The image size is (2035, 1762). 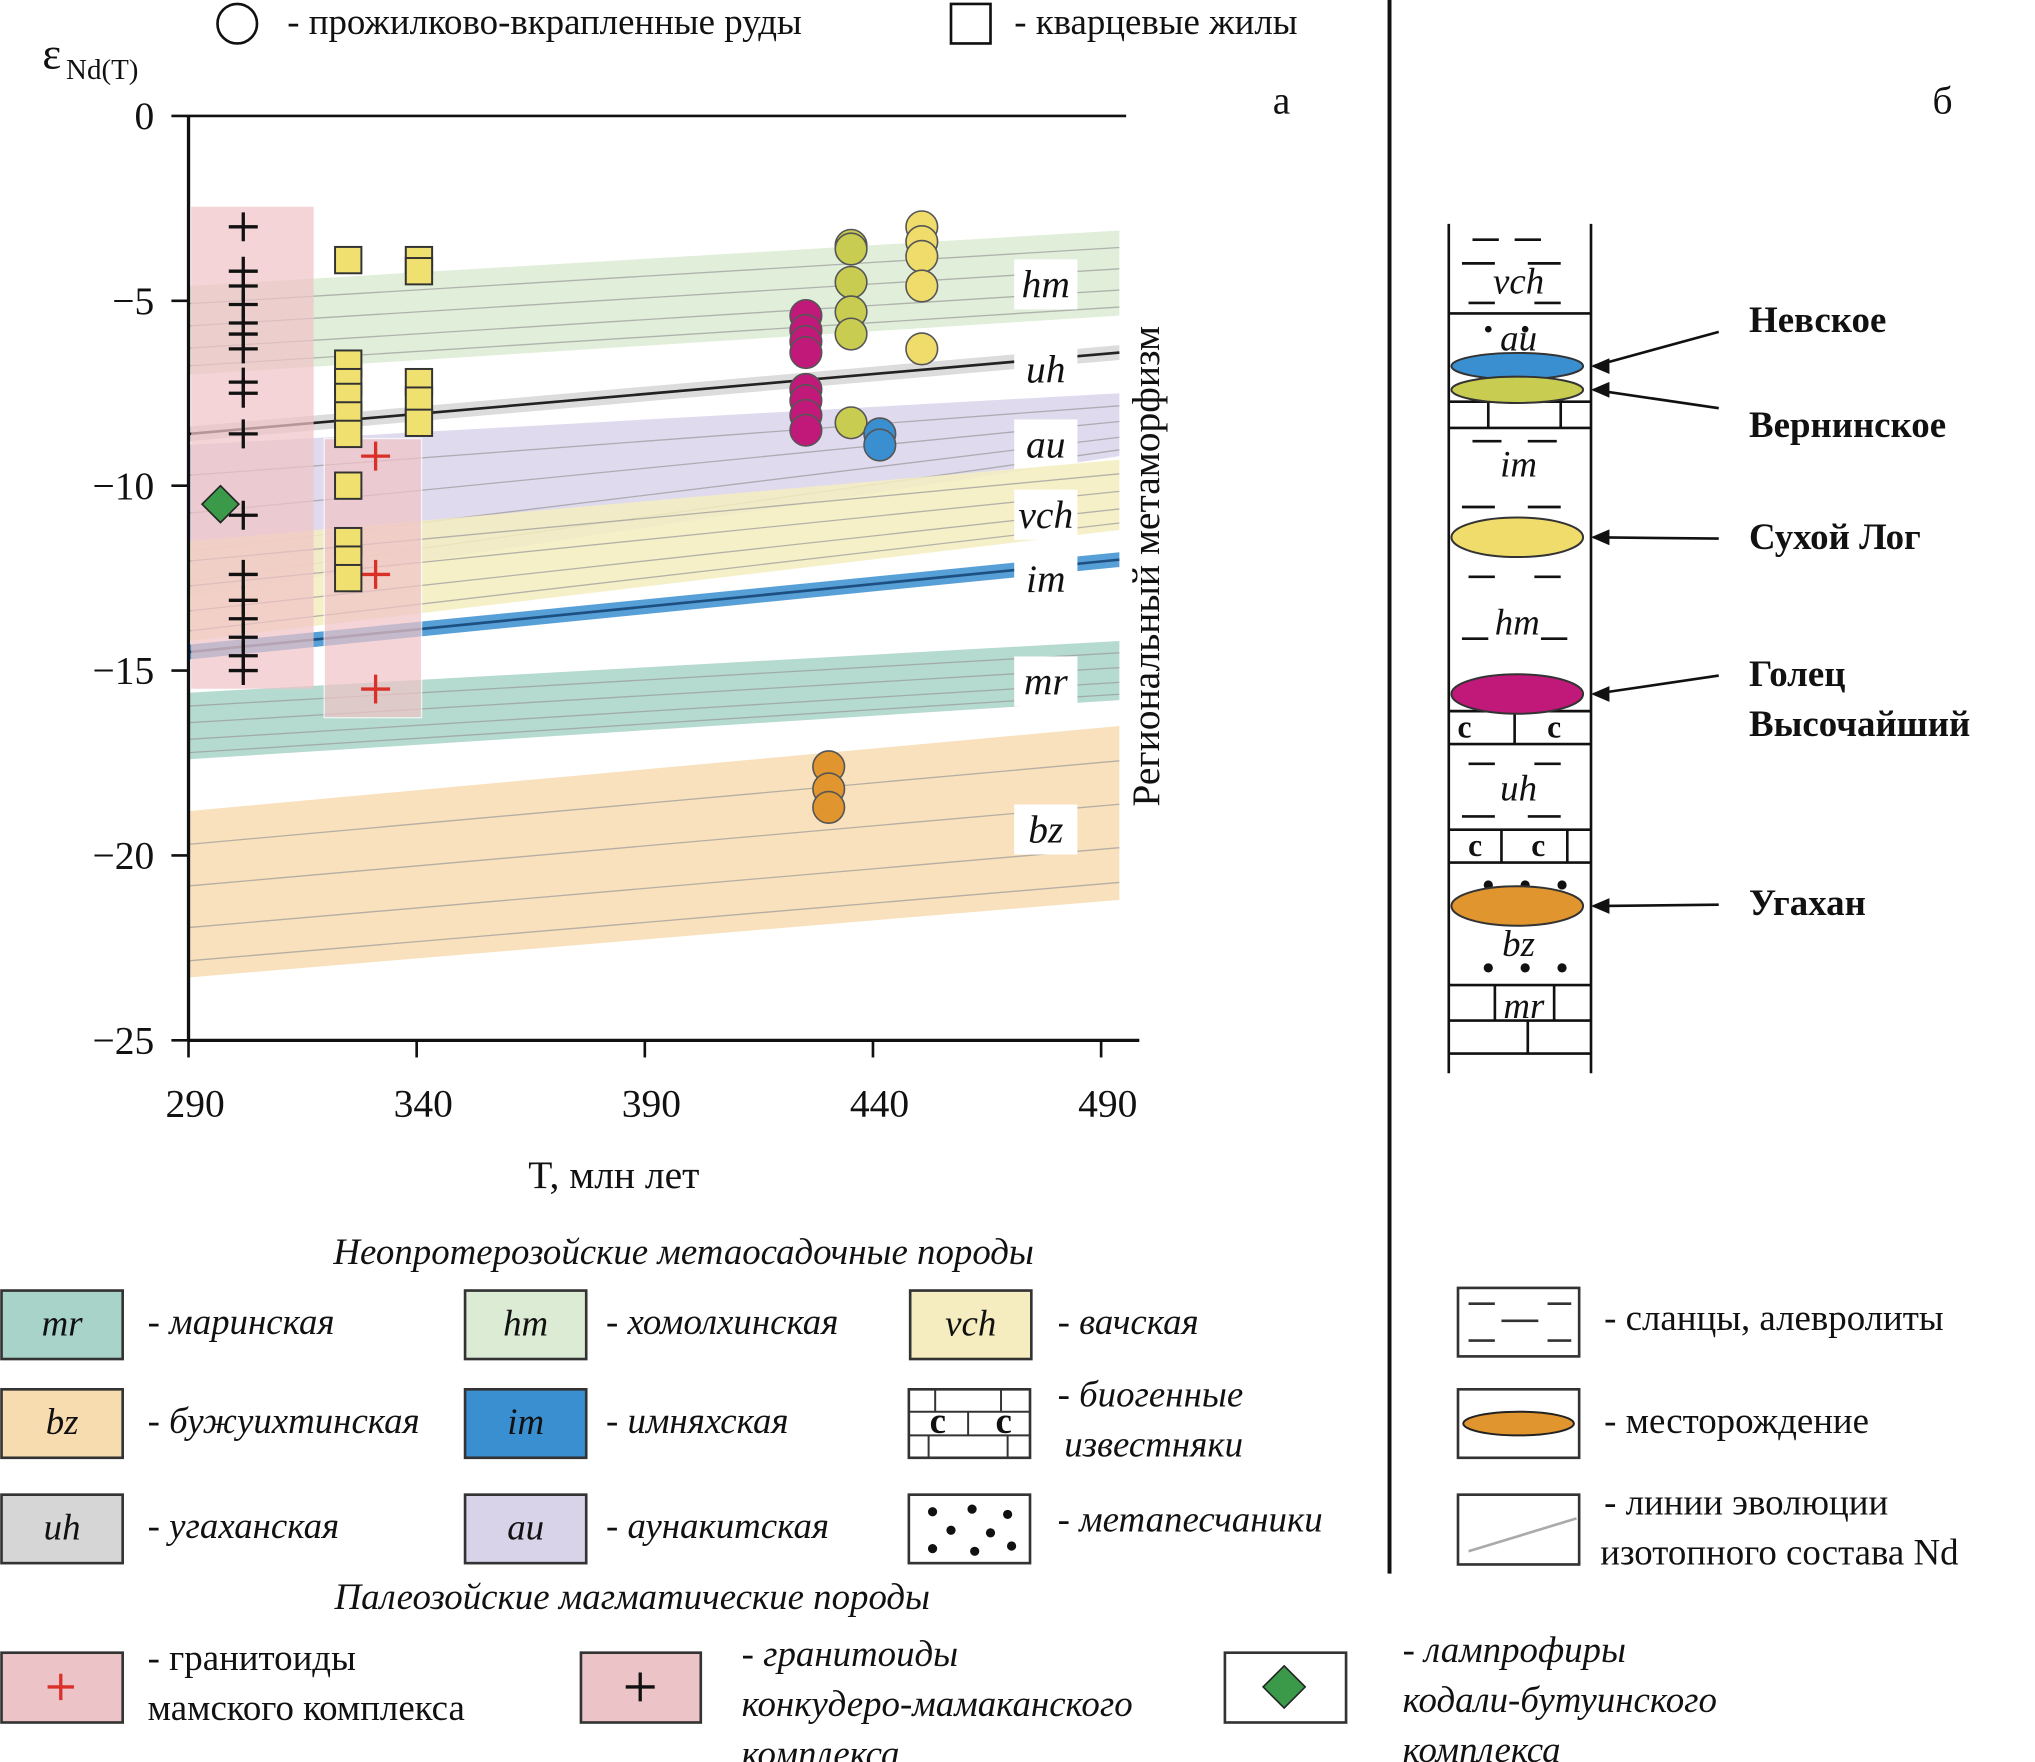 What do you see at coordinates (1128, 1321) in the screenshot?
I see `legend-text: - вачская` at bounding box center [1128, 1321].